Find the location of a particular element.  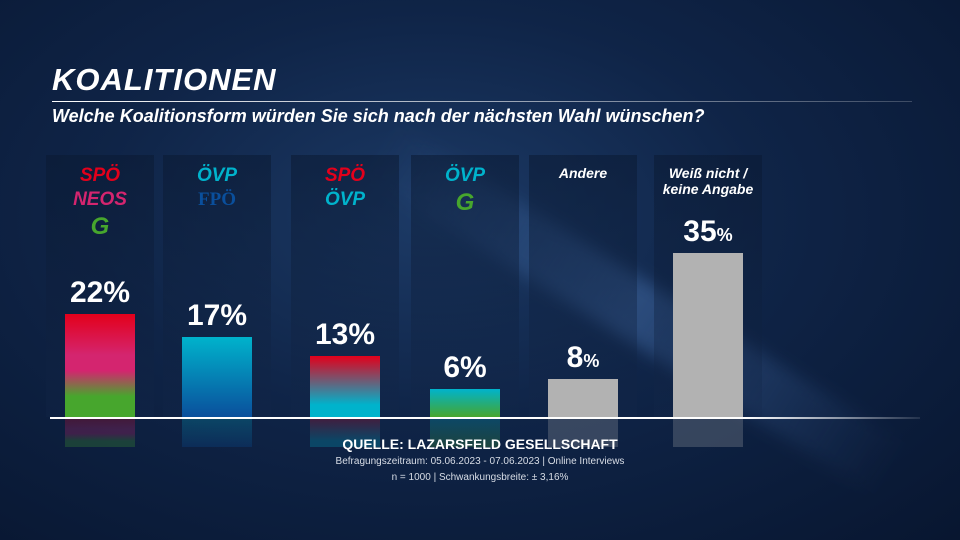

data-label: 13% is located at coordinates (345, 334).